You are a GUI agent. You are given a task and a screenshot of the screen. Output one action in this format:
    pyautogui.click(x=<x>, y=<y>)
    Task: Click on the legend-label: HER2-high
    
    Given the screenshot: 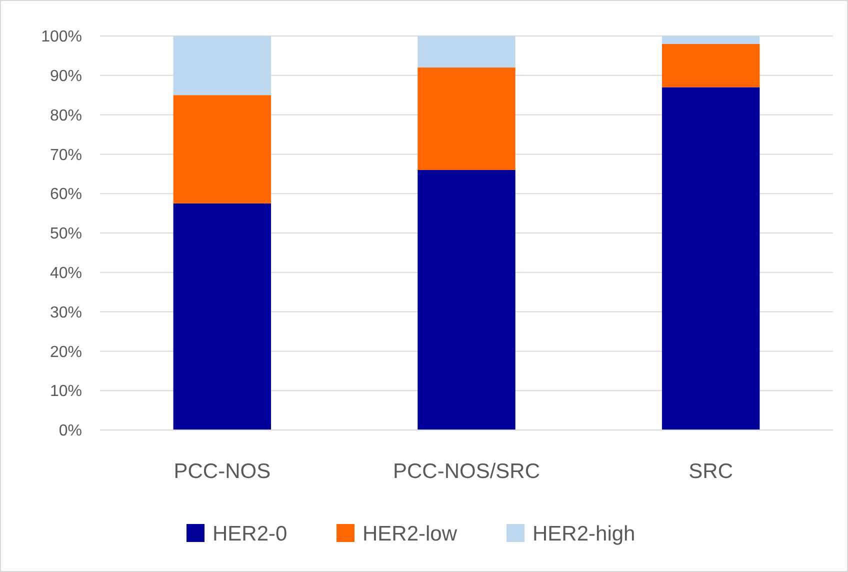 What is the action you would take?
    pyautogui.click(x=584, y=534)
    